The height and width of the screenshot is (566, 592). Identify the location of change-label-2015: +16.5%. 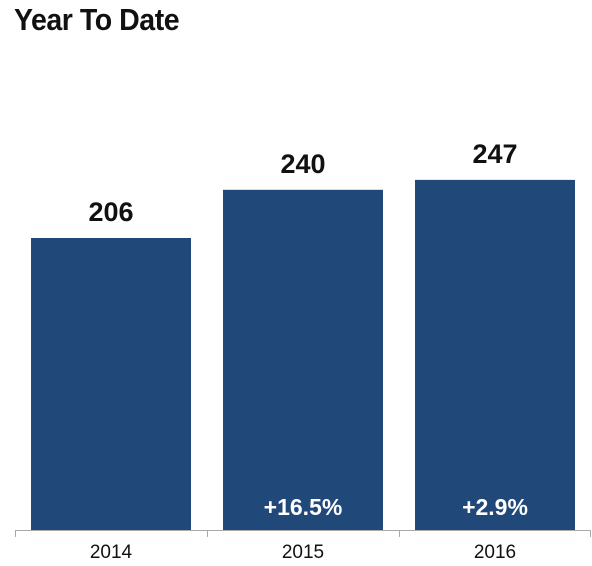
(303, 507).